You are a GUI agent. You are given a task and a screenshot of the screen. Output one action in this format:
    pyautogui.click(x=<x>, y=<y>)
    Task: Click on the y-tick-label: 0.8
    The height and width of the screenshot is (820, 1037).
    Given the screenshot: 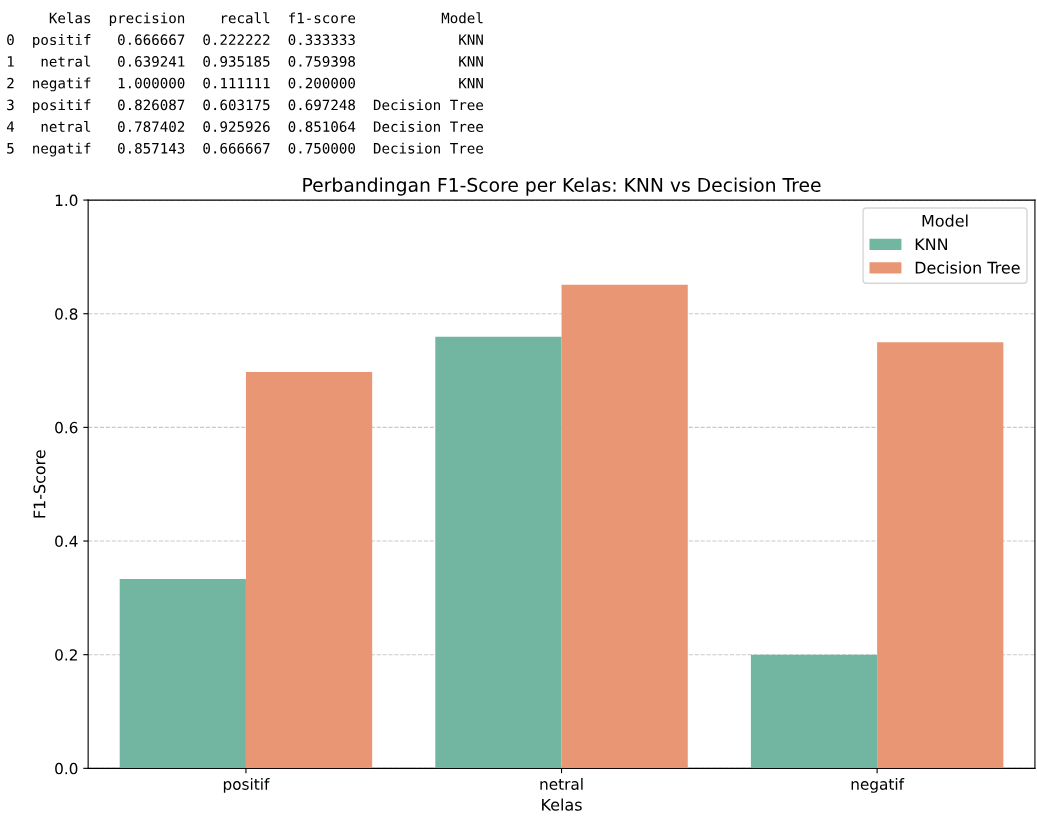 What is the action you would take?
    pyautogui.click(x=66, y=314)
    